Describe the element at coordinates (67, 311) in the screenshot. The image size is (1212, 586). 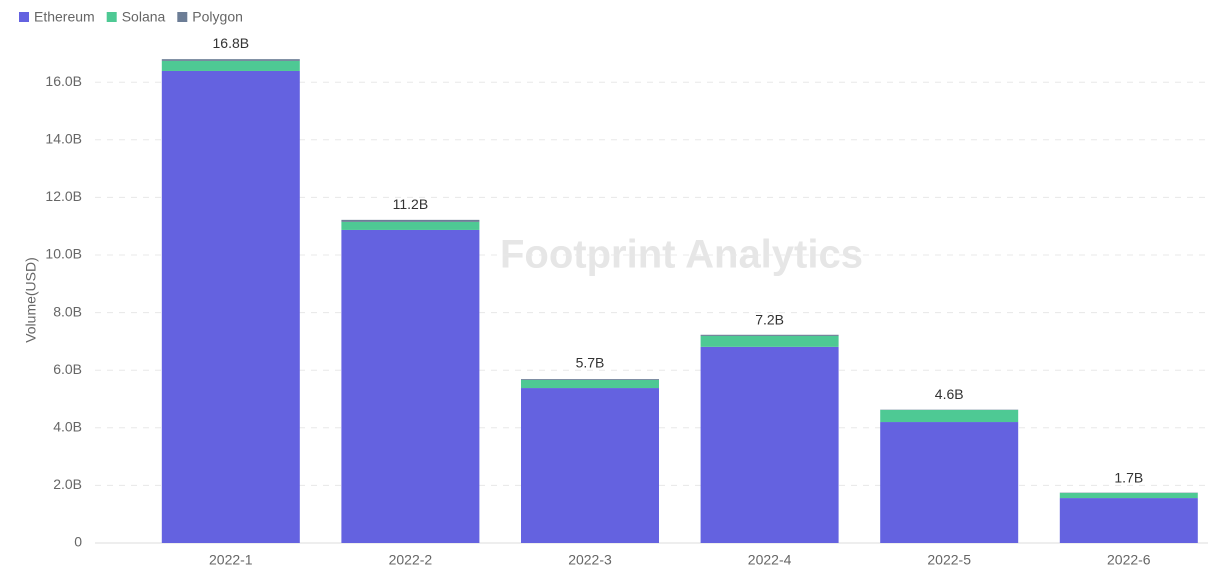
I see `y-tick-label: 8.0B` at that location.